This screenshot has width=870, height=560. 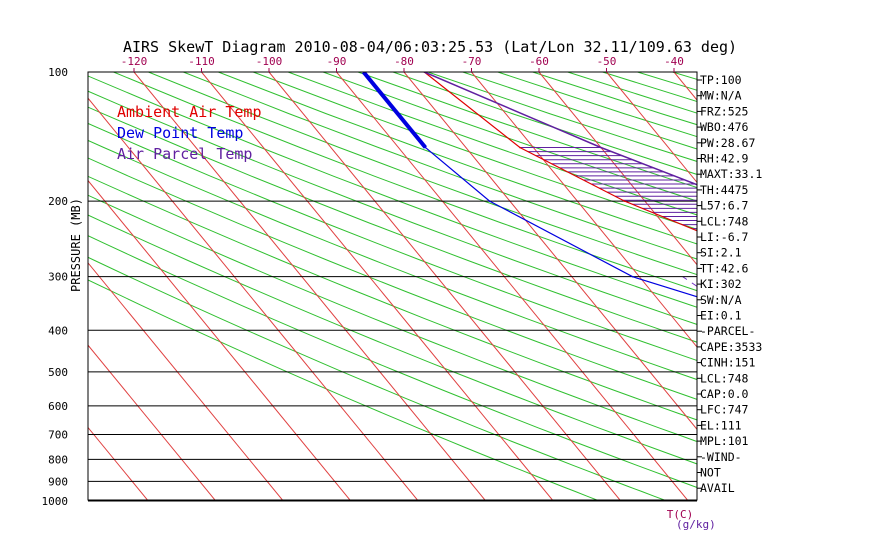 What do you see at coordinates (710, 473) in the screenshot?
I see `index-label: NOT` at bounding box center [710, 473].